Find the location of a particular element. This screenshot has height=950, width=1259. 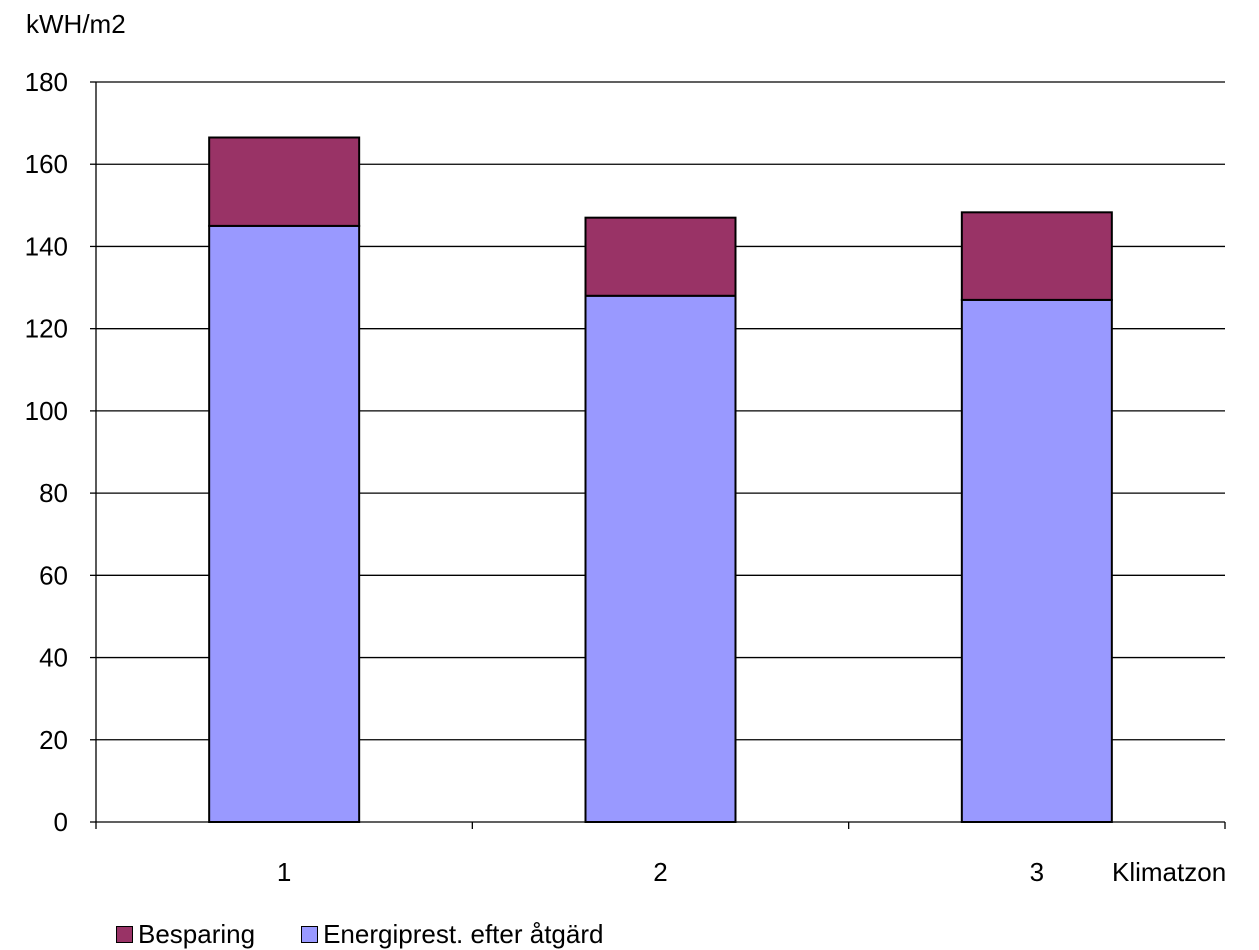

y-tick-label: 120 is located at coordinates (46, 329).